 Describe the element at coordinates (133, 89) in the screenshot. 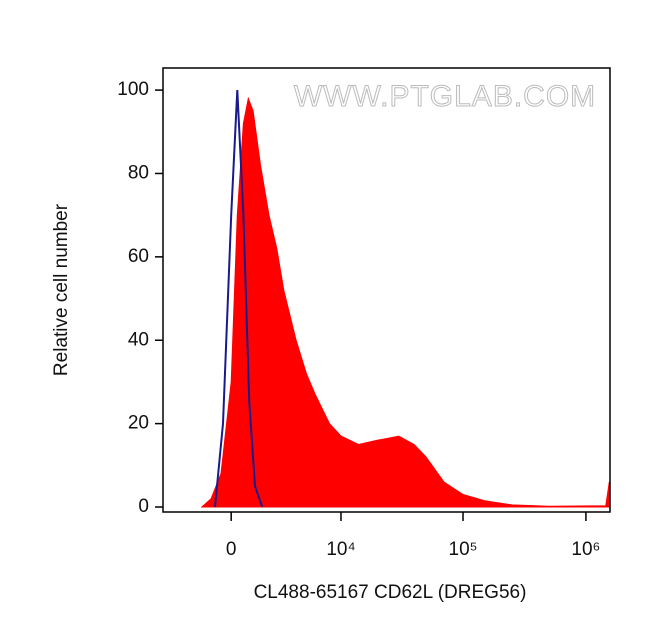

I see `y-tick-label: 100` at that location.